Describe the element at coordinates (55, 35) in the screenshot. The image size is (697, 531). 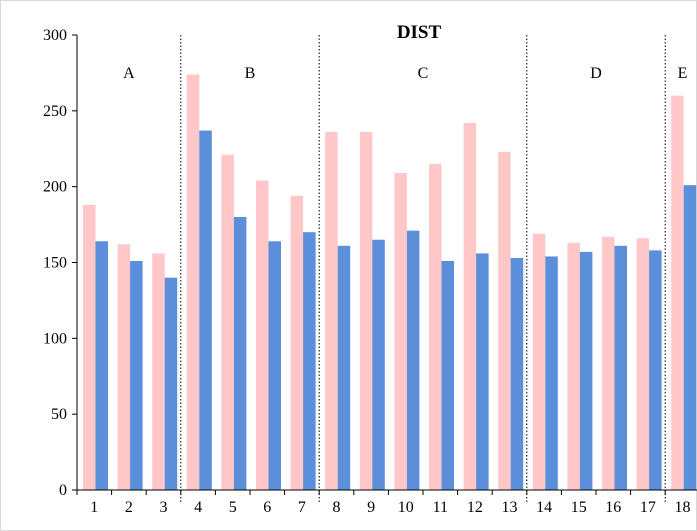
I see `y-tick-label: 300` at that location.